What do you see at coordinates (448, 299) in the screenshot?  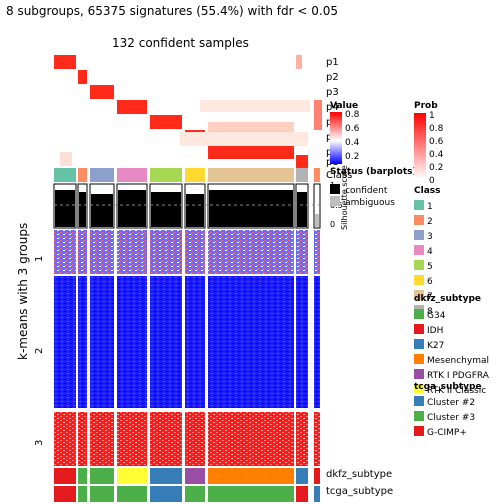 I see `dkfz-legend-title: dkfz_subtype` at bounding box center [448, 299].